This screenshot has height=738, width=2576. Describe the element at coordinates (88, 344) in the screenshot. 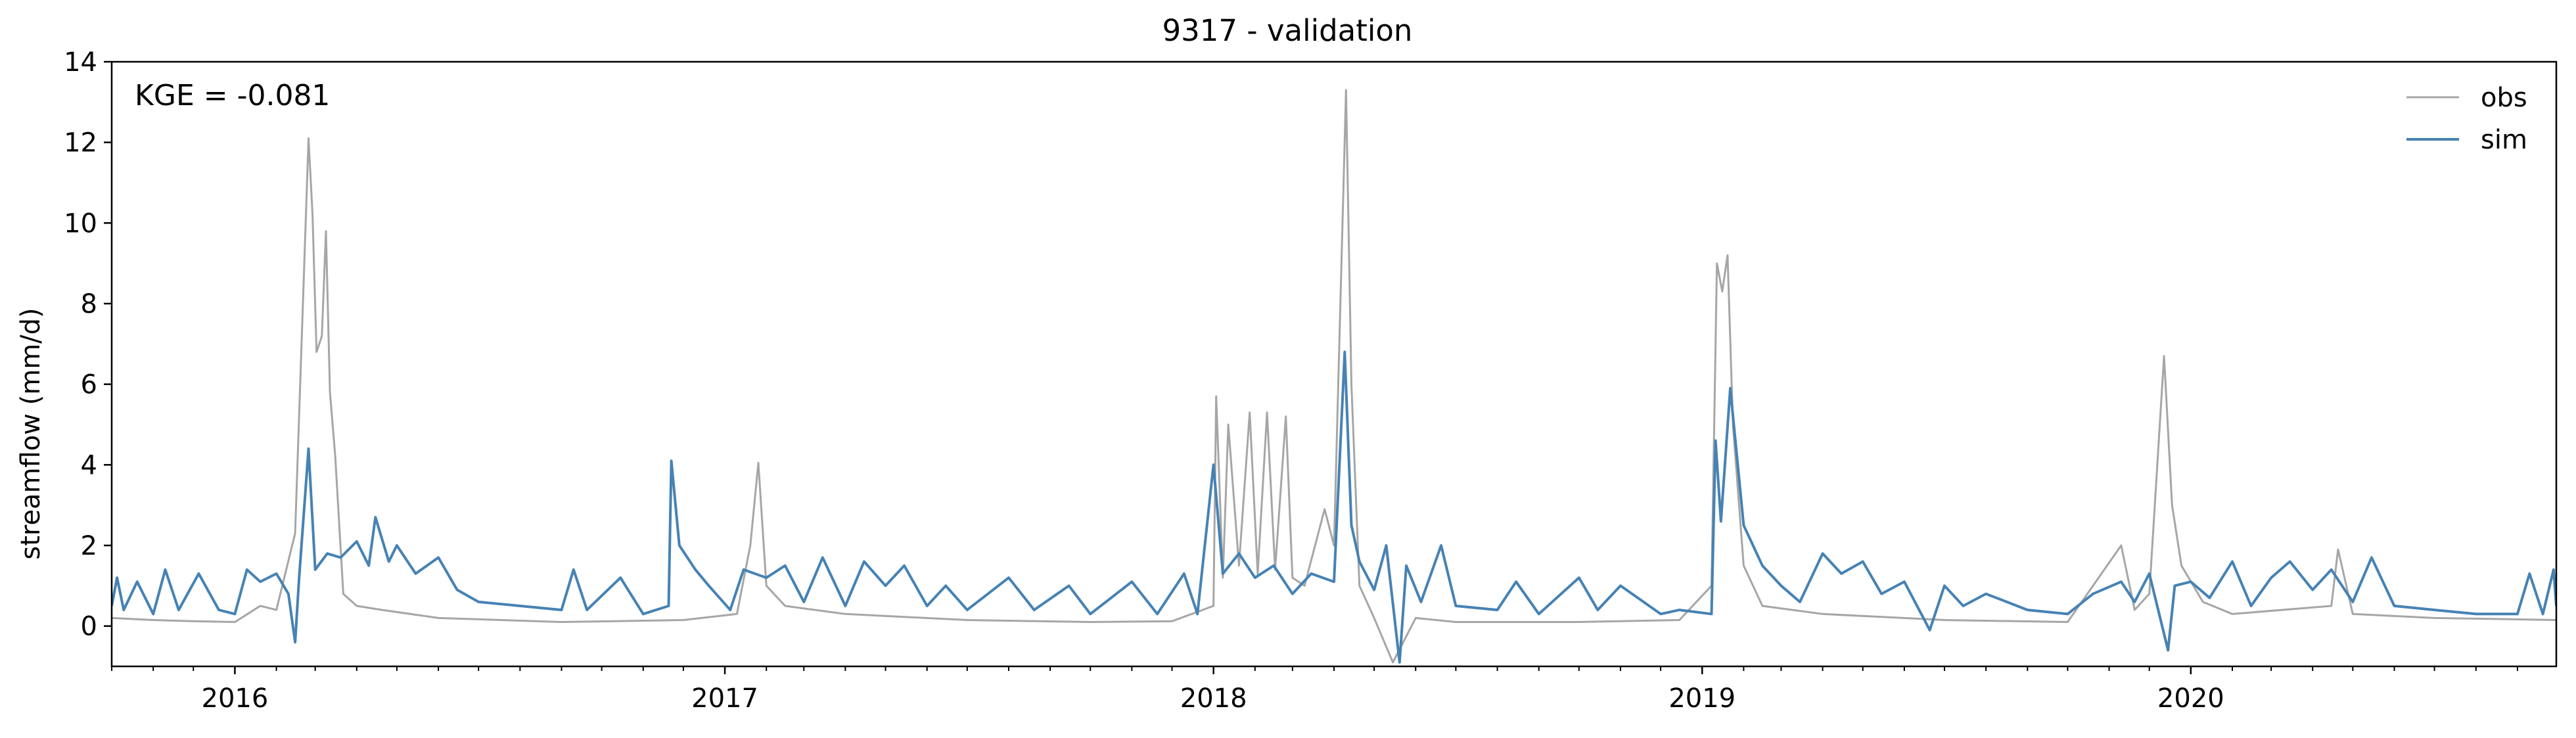

I see `y-axis: 0 2 4 6 8 10 12 14` at that location.